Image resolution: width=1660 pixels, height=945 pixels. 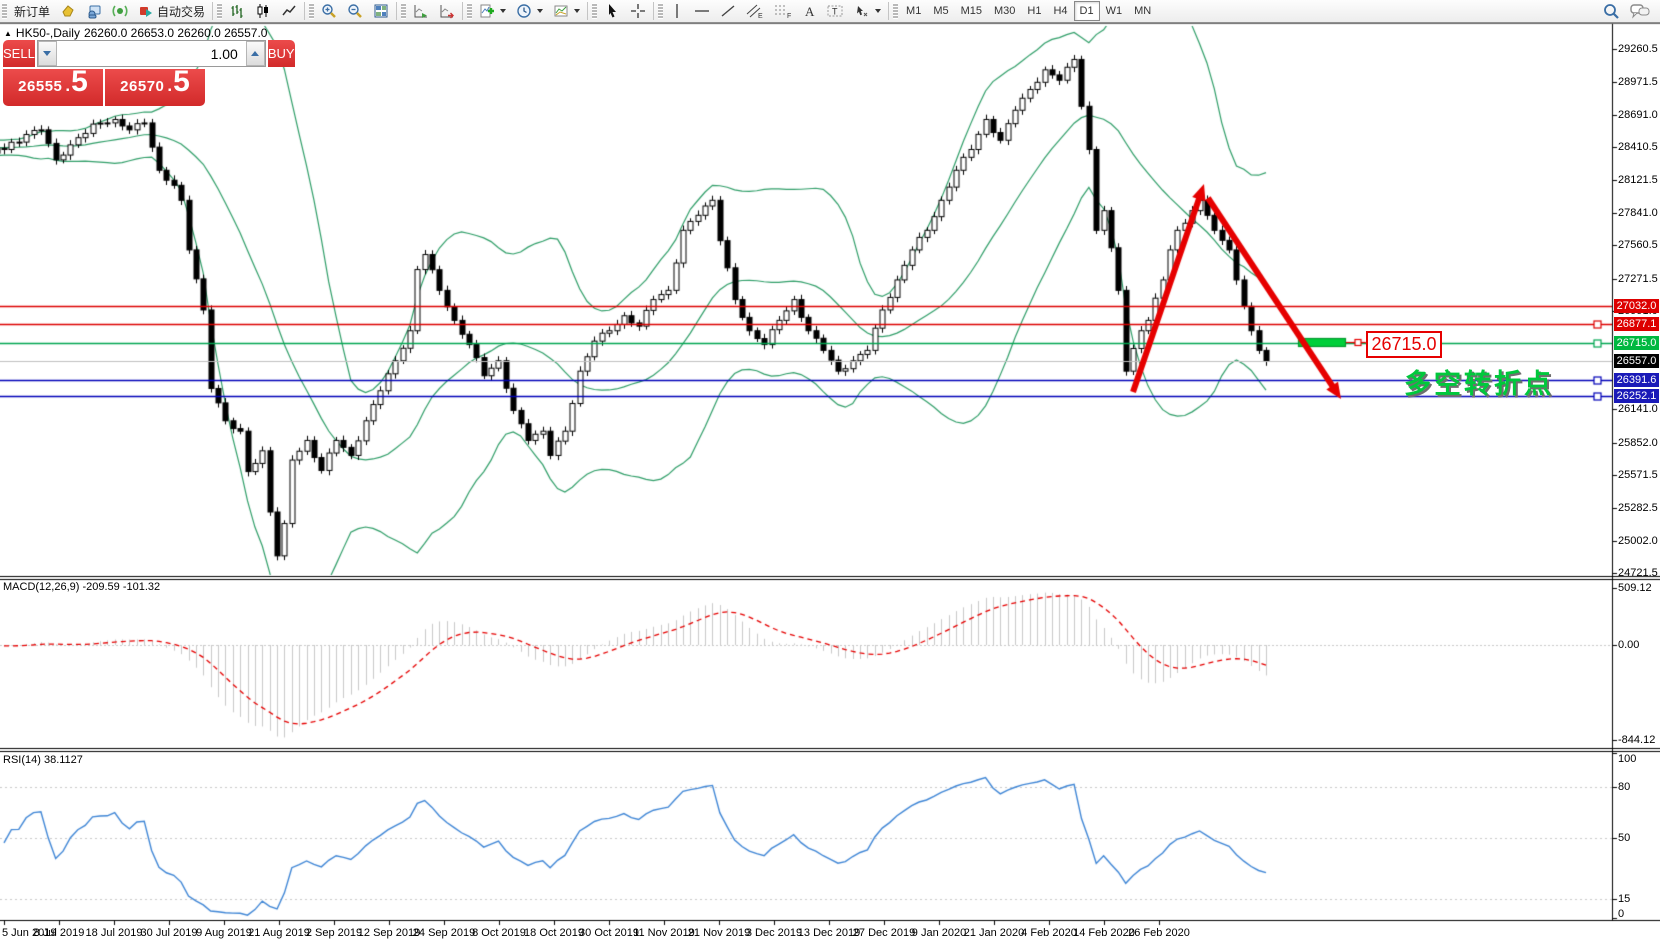 What do you see at coordinates (783, 11) in the screenshot?
I see `fibonacci-icon: F` at bounding box center [783, 11].